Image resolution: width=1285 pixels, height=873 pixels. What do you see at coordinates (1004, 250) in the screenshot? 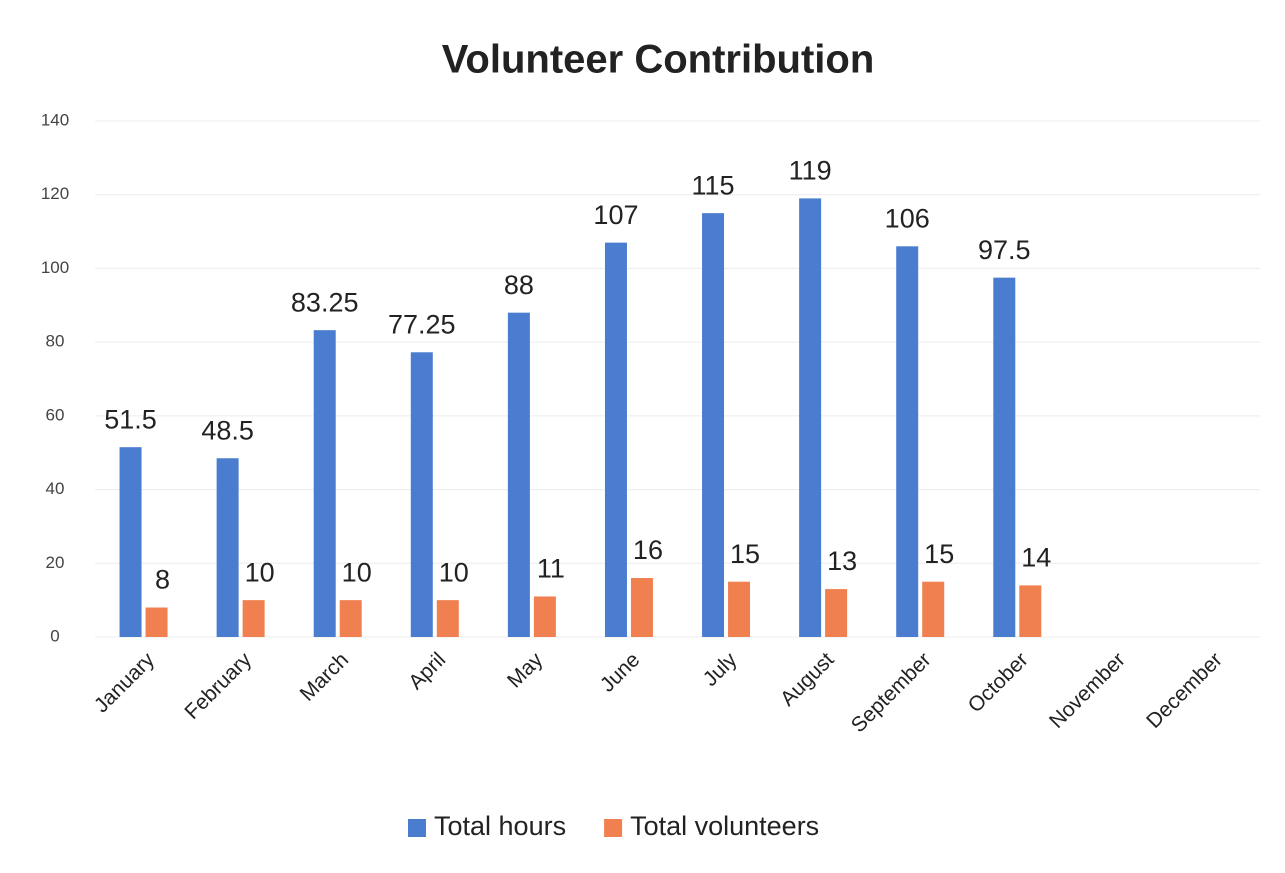
I see `value-label: 97.5` at bounding box center [1004, 250].